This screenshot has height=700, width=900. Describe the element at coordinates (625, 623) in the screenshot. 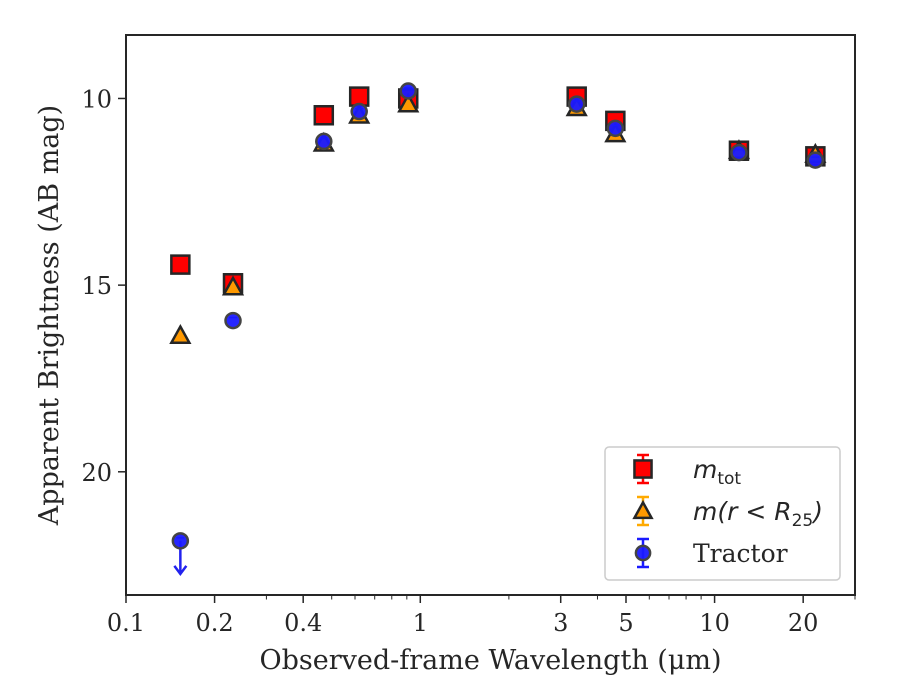

I see `x-tick-label: 5` at that location.